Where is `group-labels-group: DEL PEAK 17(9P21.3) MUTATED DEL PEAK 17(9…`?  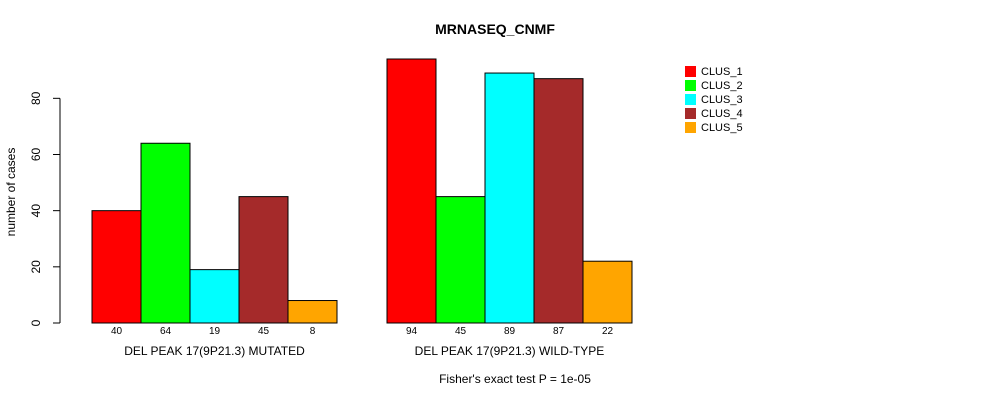
group-labels-group: DEL PEAK 17(9P21.3) MUTATED DEL PEAK 17(9… is located at coordinates (364, 351).